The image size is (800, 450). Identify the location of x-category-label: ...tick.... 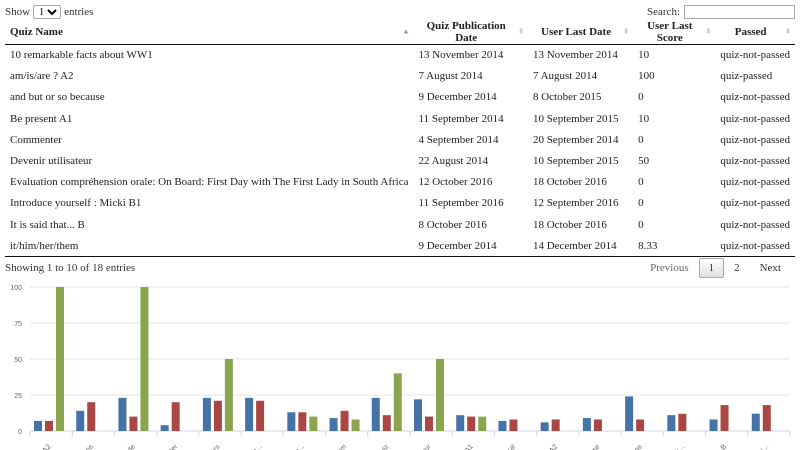
(675, 446).